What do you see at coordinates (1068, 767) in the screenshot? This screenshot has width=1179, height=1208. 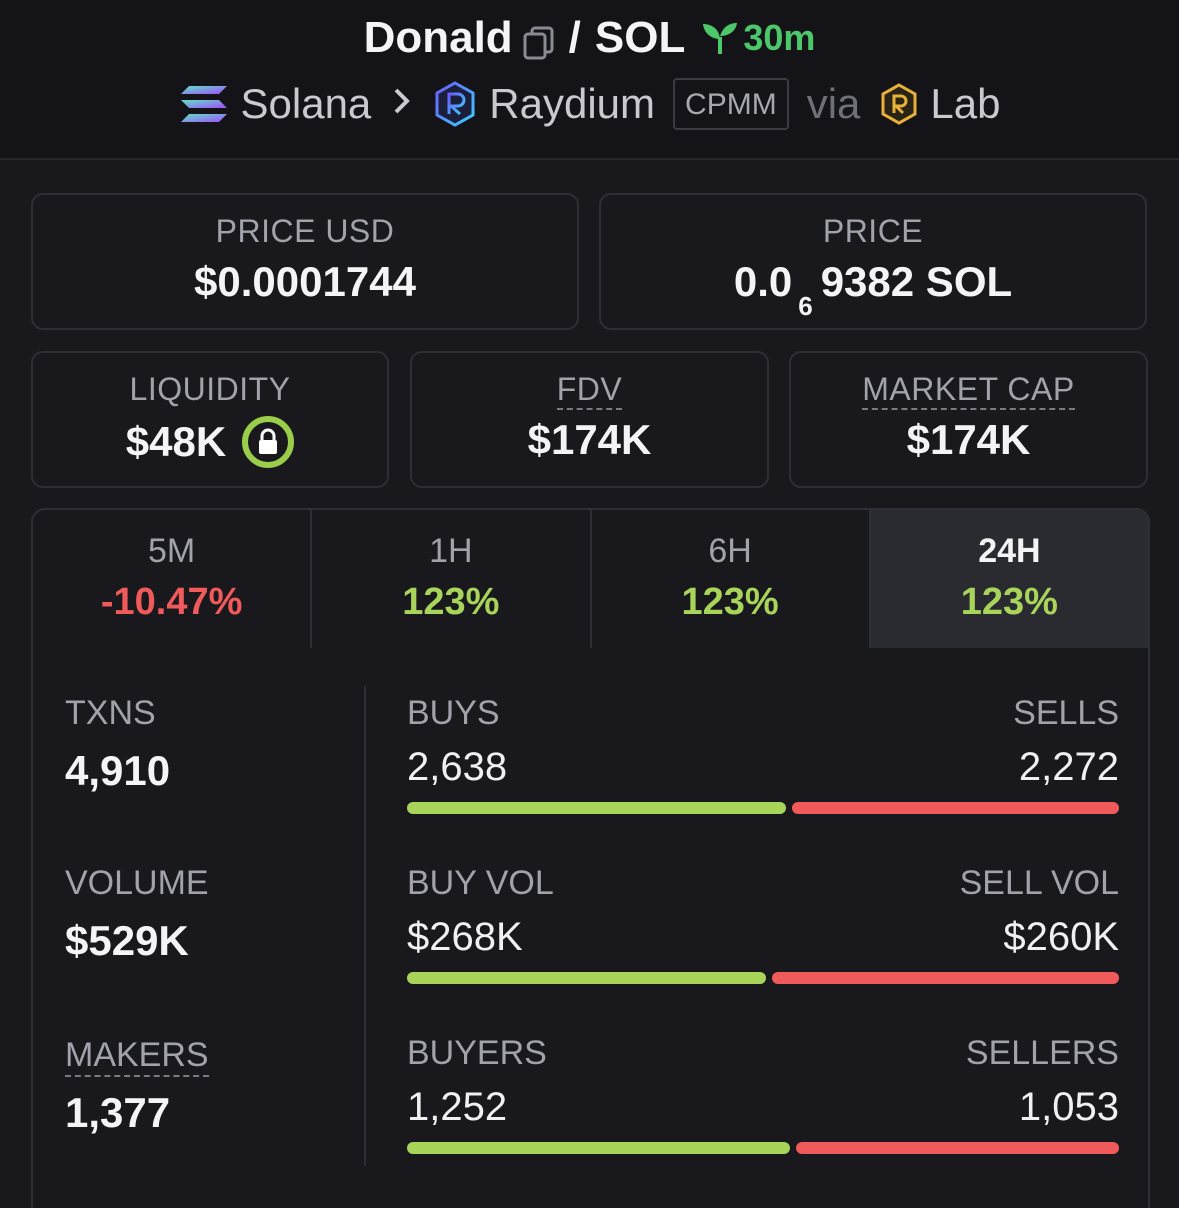 I see `sells-value: 2,272` at bounding box center [1068, 767].